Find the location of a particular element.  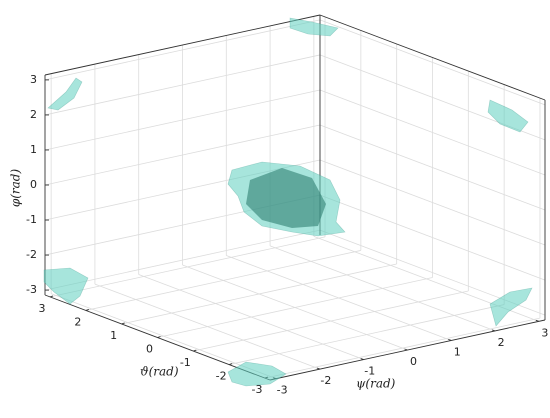

x-tick-label: 1 is located at coordinates (457, 351).